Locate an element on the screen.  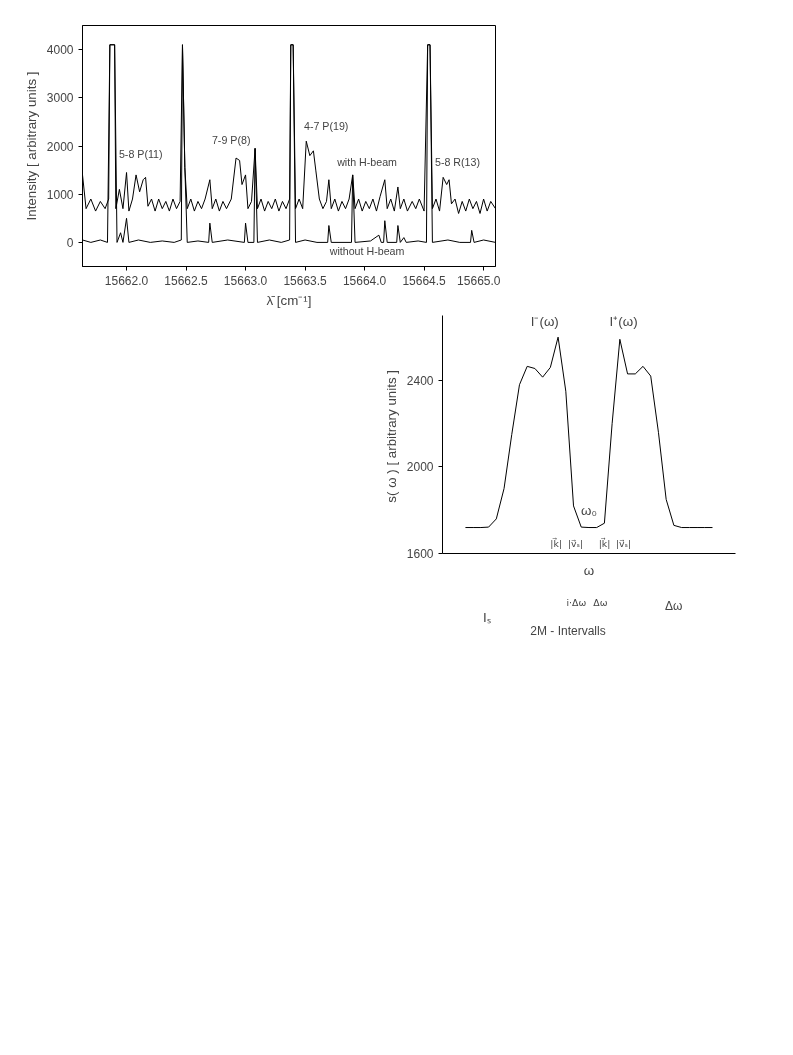
y-tick-label: 4000 is located at coordinates (60, 50).